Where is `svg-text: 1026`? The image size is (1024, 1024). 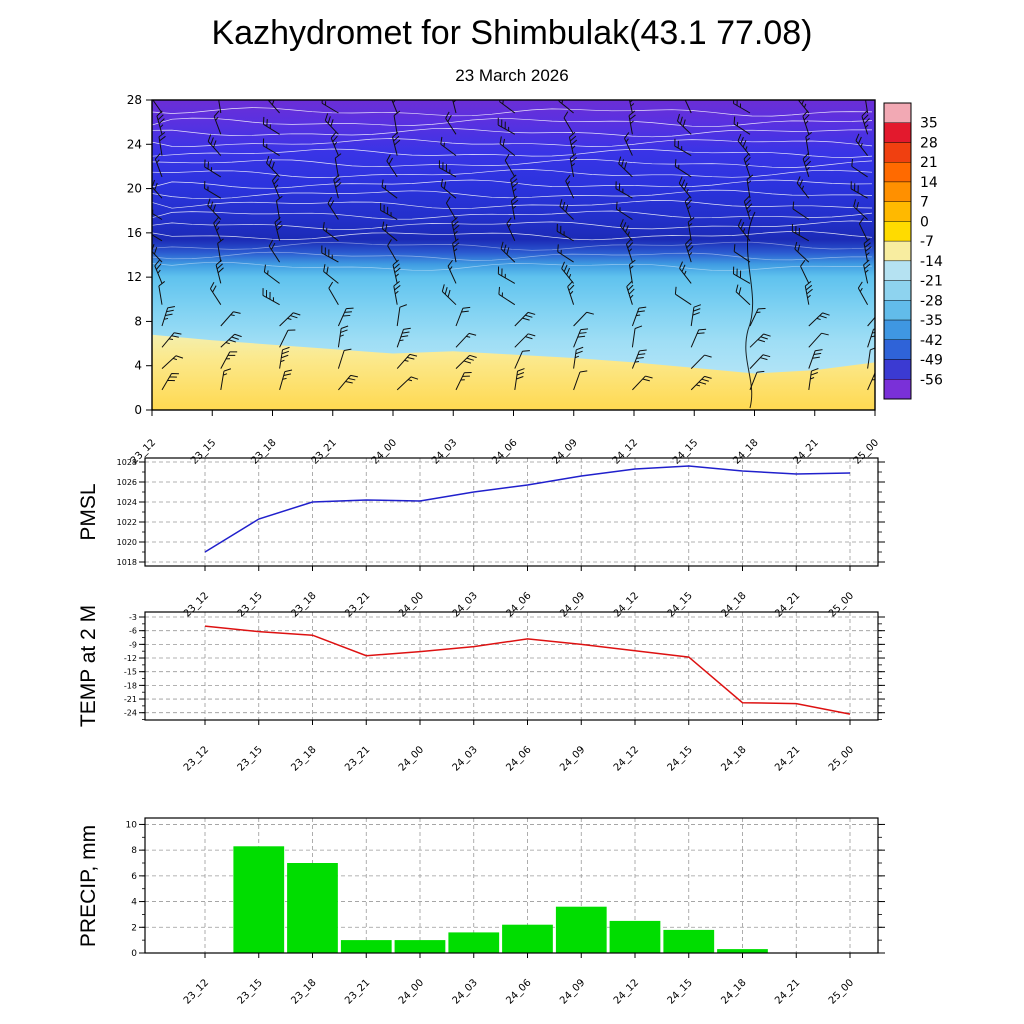
svg-text: 1026 is located at coordinates (127, 482).